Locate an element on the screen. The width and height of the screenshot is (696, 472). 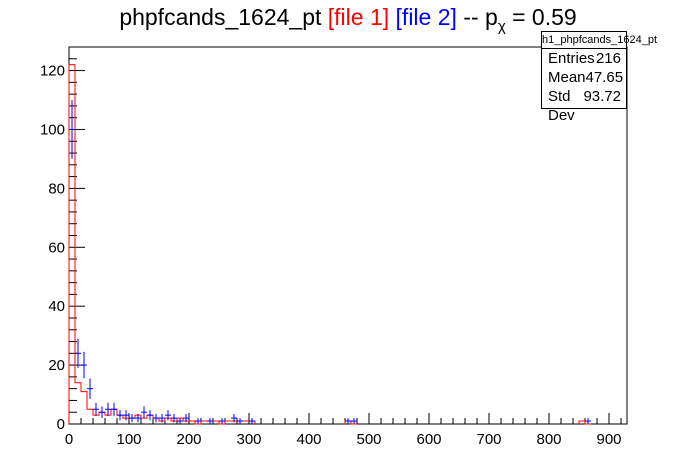
x-tick-label: 100 is located at coordinates (128, 439).